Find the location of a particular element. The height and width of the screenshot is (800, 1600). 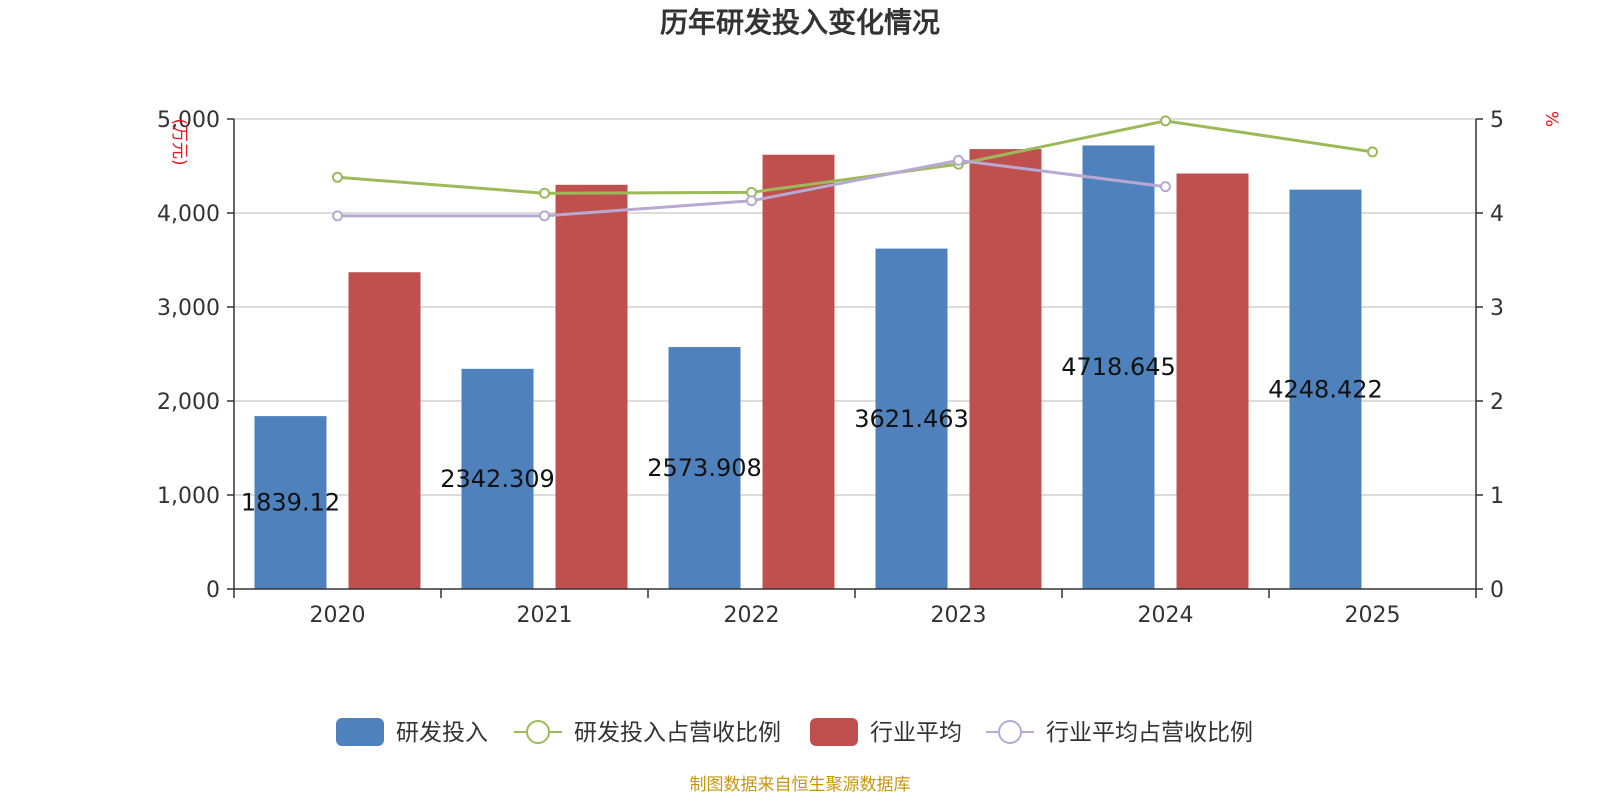

x-tick-label: 2020 is located at coordinates (338, 615).